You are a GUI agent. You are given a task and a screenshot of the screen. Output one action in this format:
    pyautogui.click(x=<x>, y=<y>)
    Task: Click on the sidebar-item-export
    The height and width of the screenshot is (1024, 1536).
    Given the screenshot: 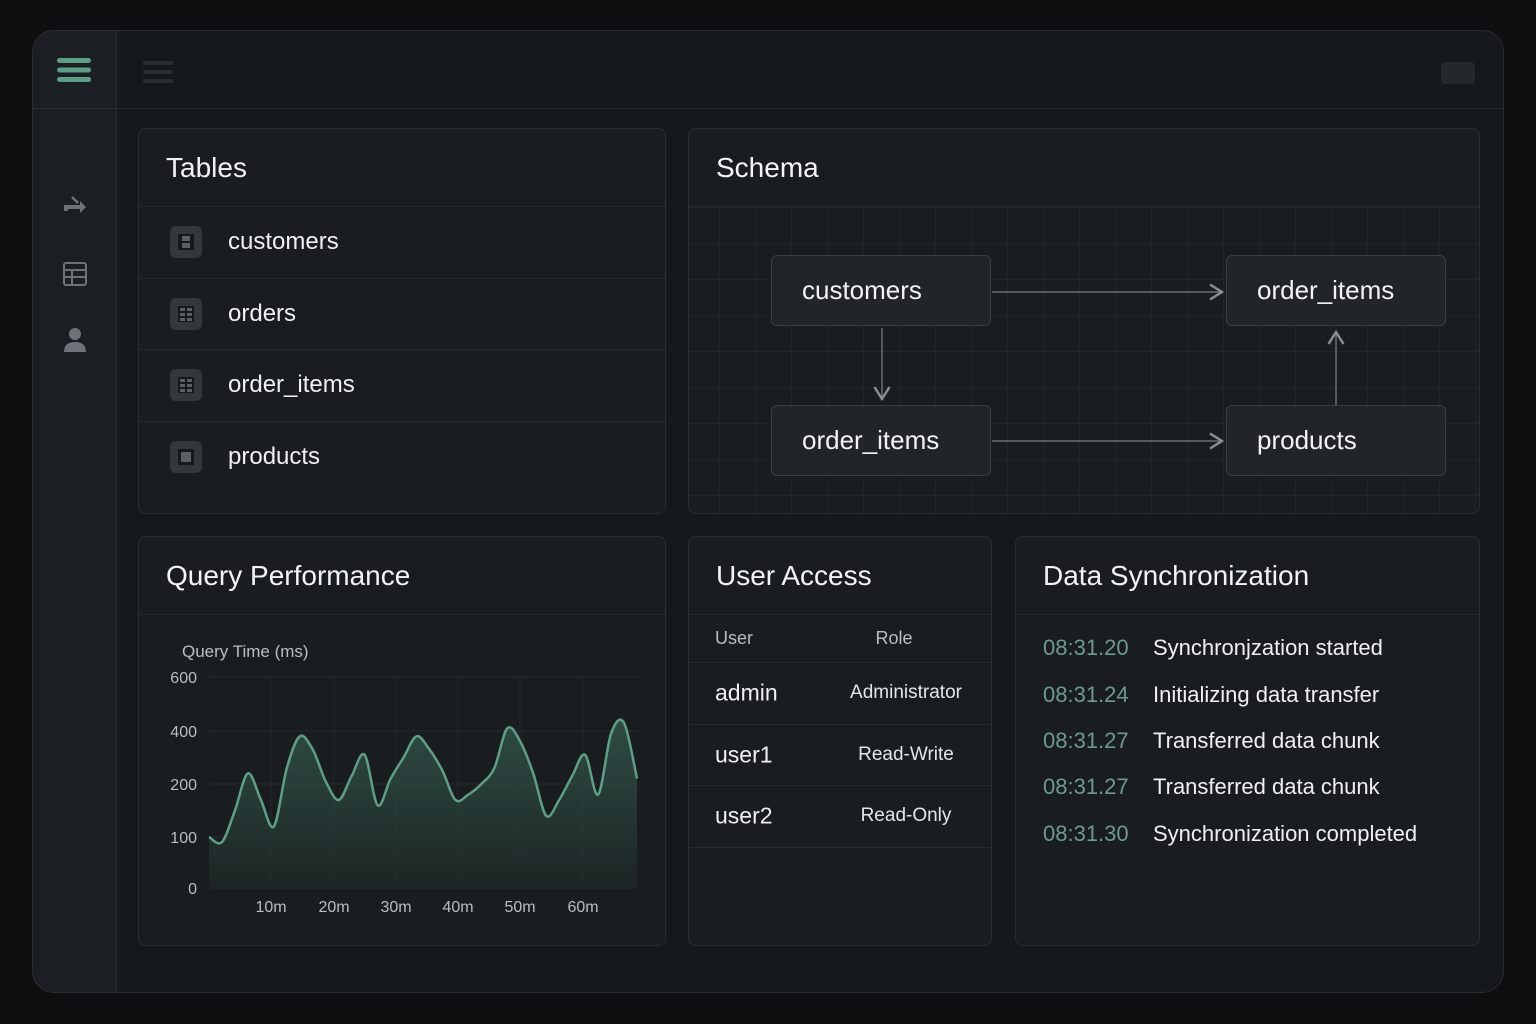 What is the action you would take?
    pyautogui.click(x=75, y=202)
    